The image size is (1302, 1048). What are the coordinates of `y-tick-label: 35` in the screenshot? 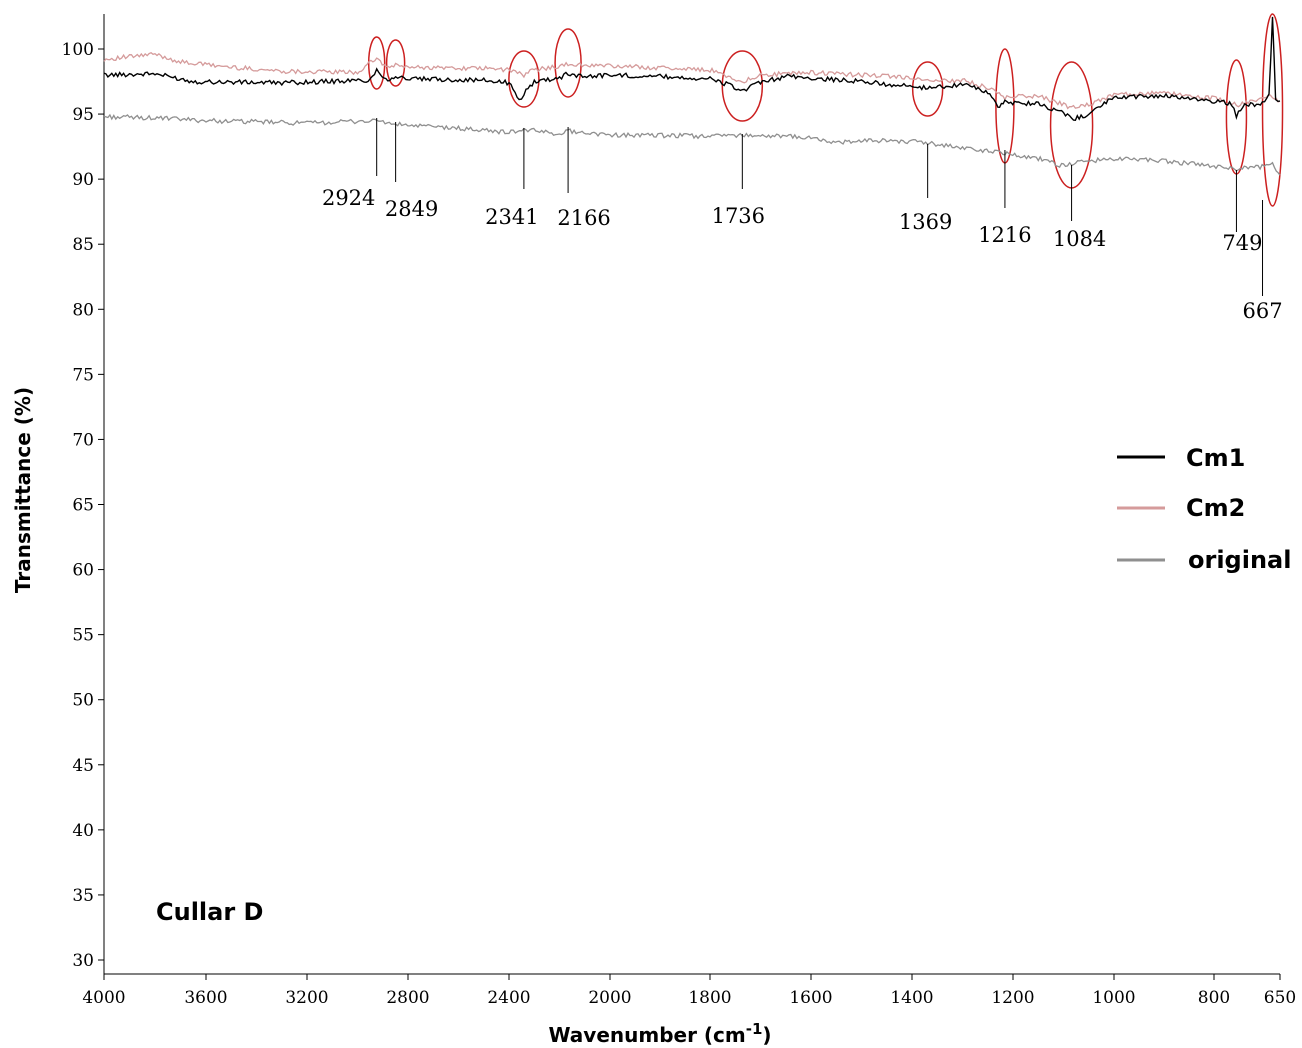 It's located at (83, 896).